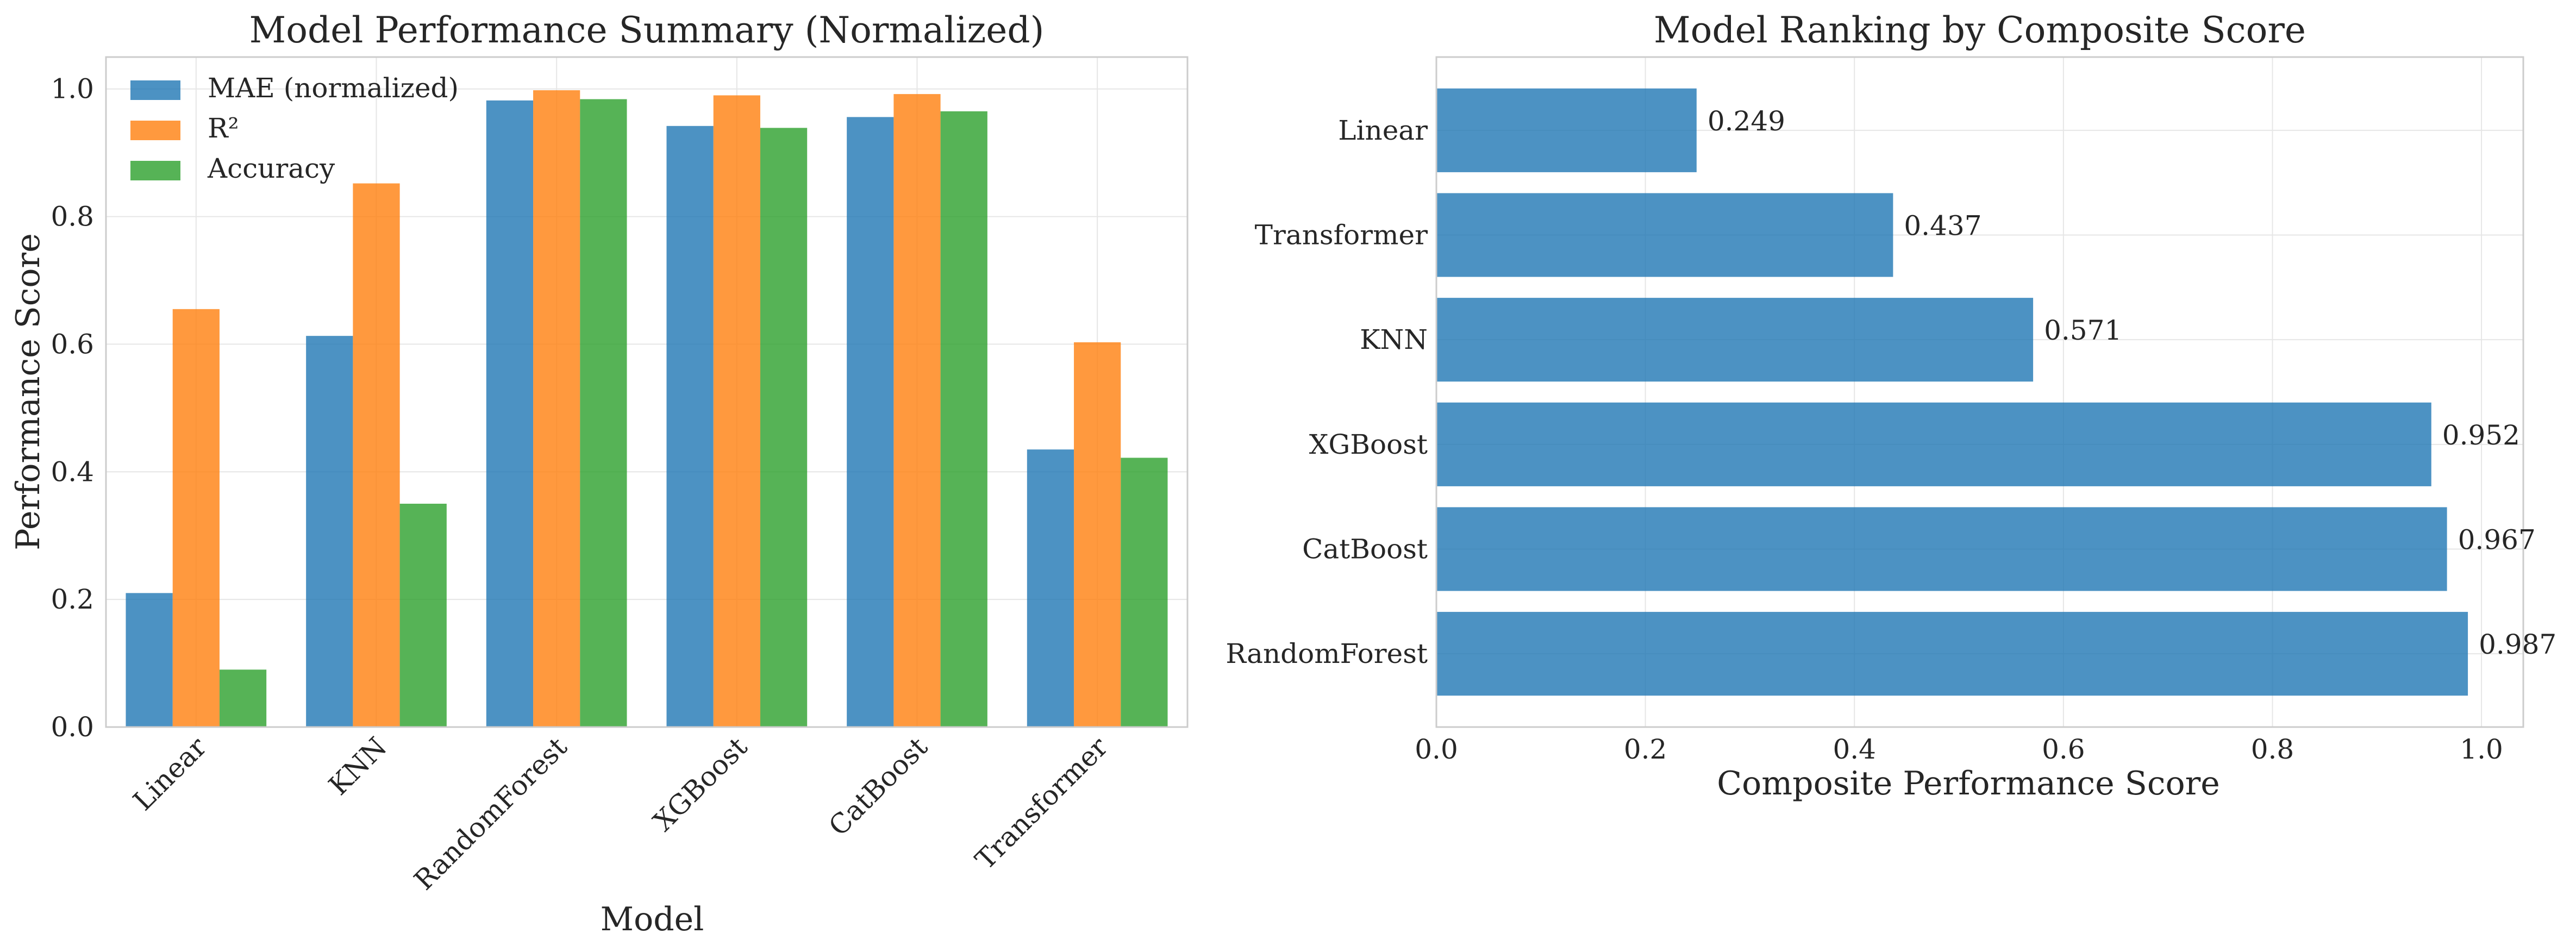  I want to click on y-tick-label: 0.0, so click(73, 727).